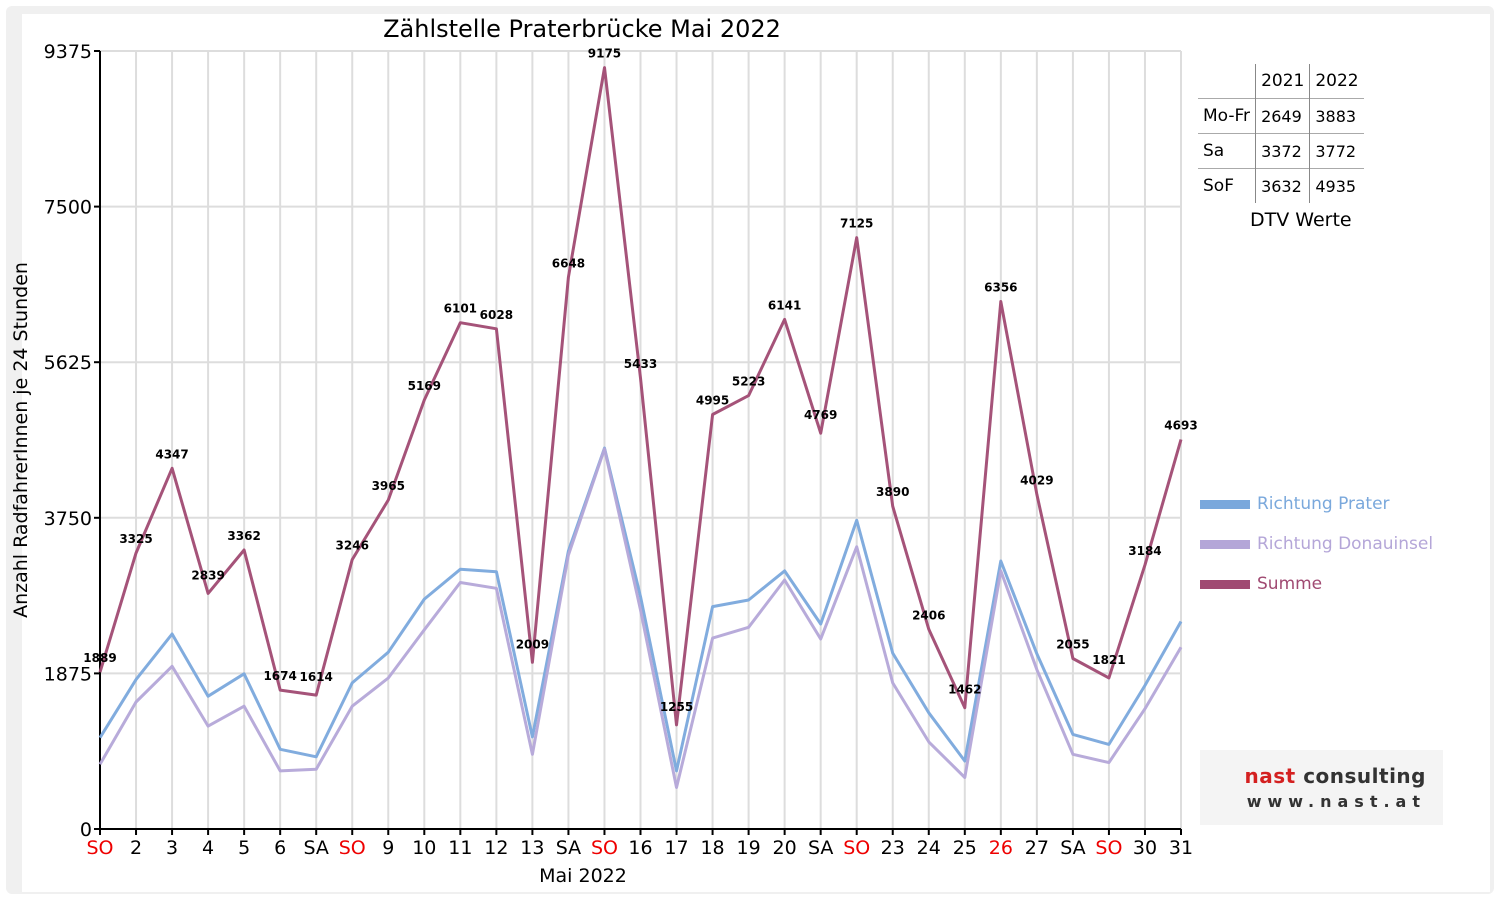  Describe the element at coordinates (1323, 504) in the screenshot. I see `legend-label-prater: Richtung Prater` at that location.